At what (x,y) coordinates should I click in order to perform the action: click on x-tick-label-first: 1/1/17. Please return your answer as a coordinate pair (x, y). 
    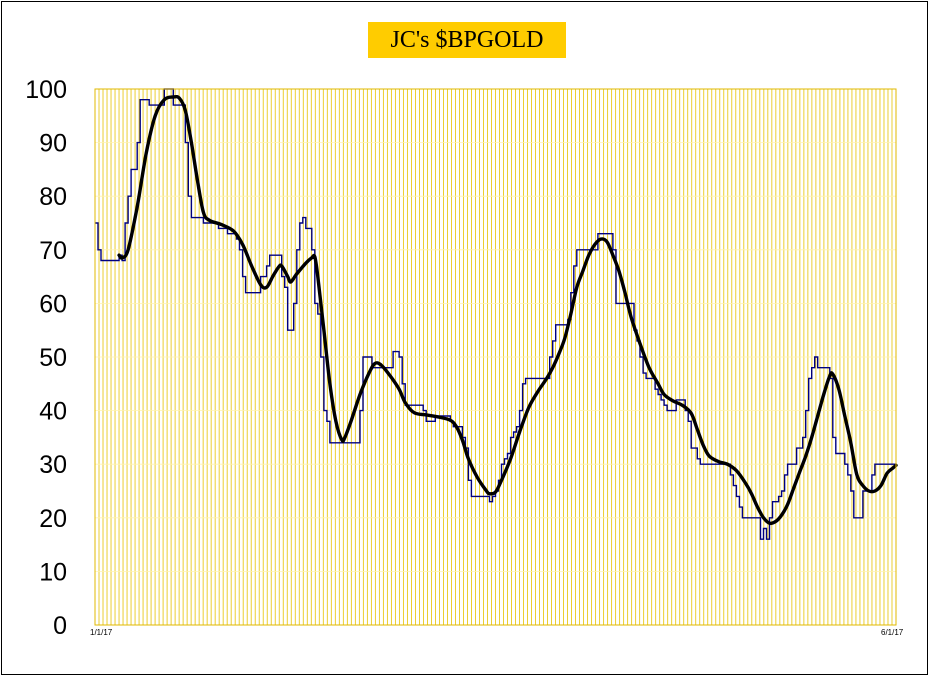
    Looking at the image, I should click on (101, 632).